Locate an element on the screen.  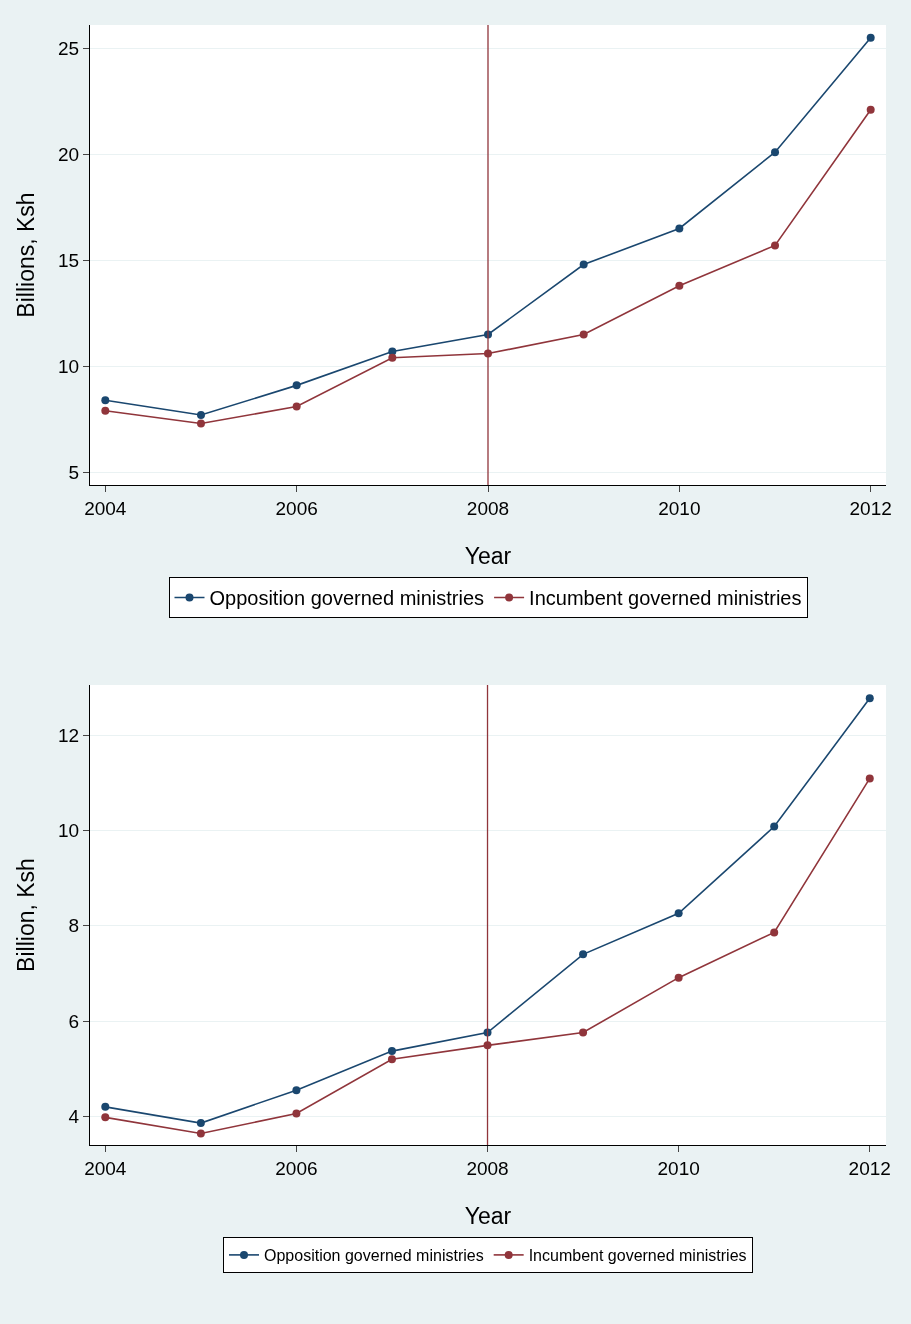
y-tick-label: 4 is located at coordinates (74, 1117).